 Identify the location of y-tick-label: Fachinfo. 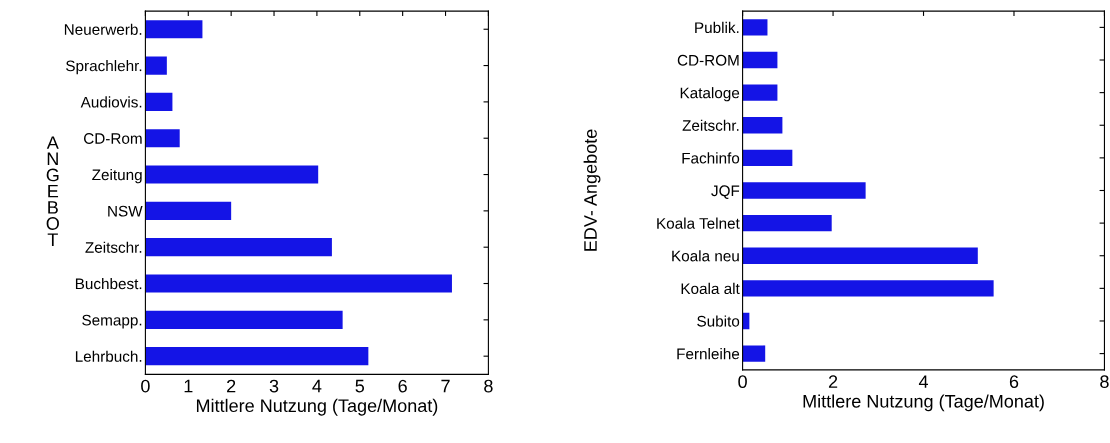
(711, 158).